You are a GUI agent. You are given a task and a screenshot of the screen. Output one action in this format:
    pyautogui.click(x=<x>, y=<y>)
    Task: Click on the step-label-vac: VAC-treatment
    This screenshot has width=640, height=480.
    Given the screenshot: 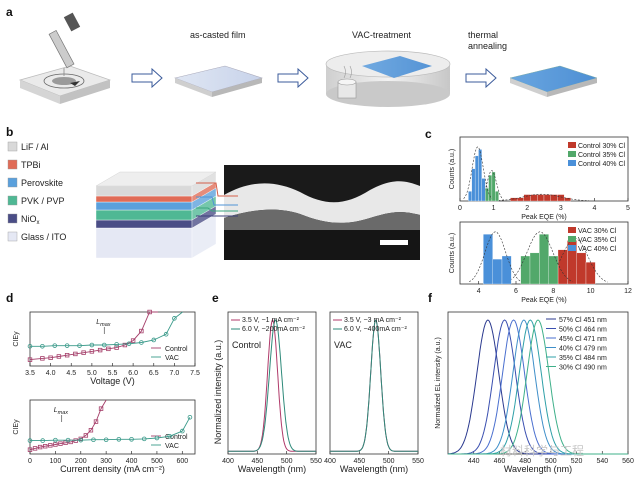 What is the action you would take?
    pyautogui.click(x=381, y=35)
    